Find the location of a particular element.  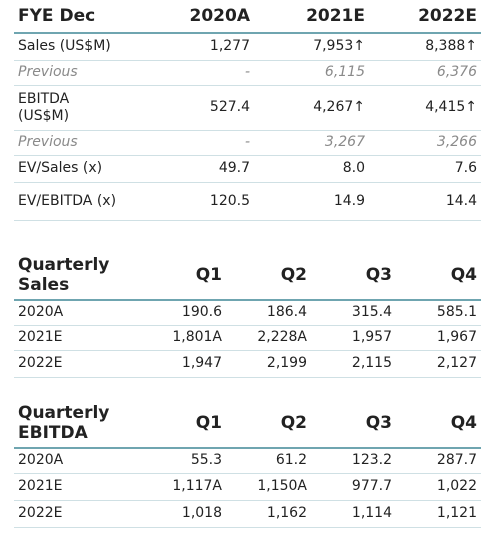

cell-value: 2,127 is located at coordinates (438, 364).